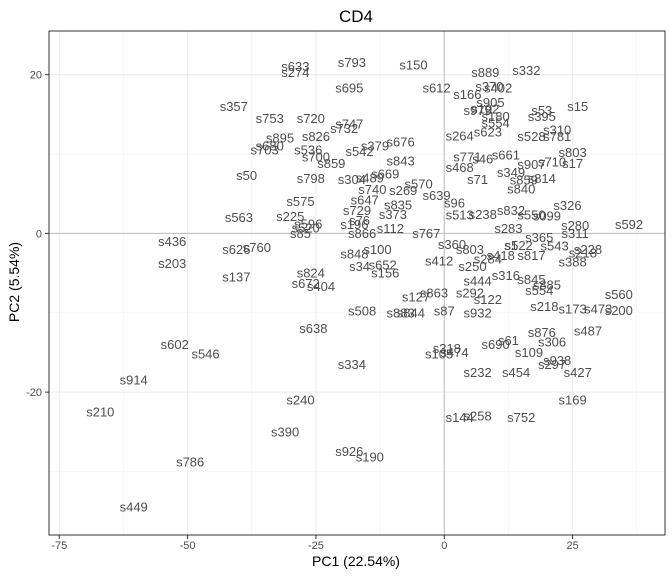 Image resolution: width=672 pixels, height=576 pixels. Describe the element at coordinates (439, 354) in the screenshot. I see `sample-label: s105` at that location.